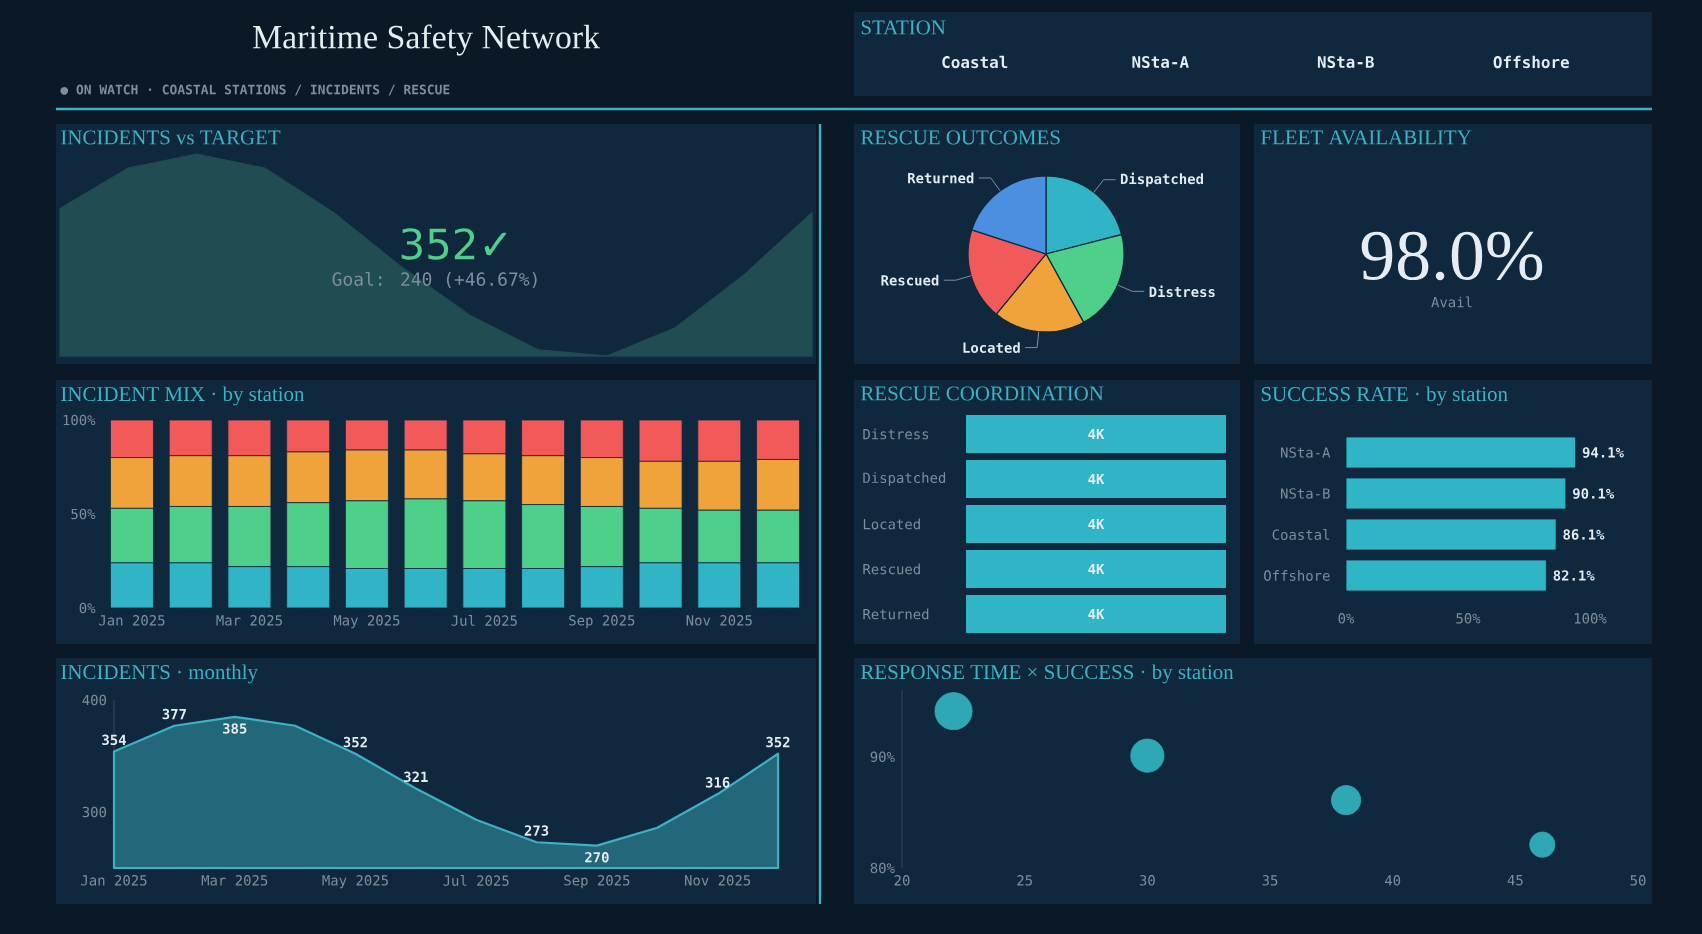 This screenshot has height=934, width=1702. Describe the element at coordinates (171, 137) in the screenshot. I see `chart-title: INCIDENTS vs TARGET` at that location.